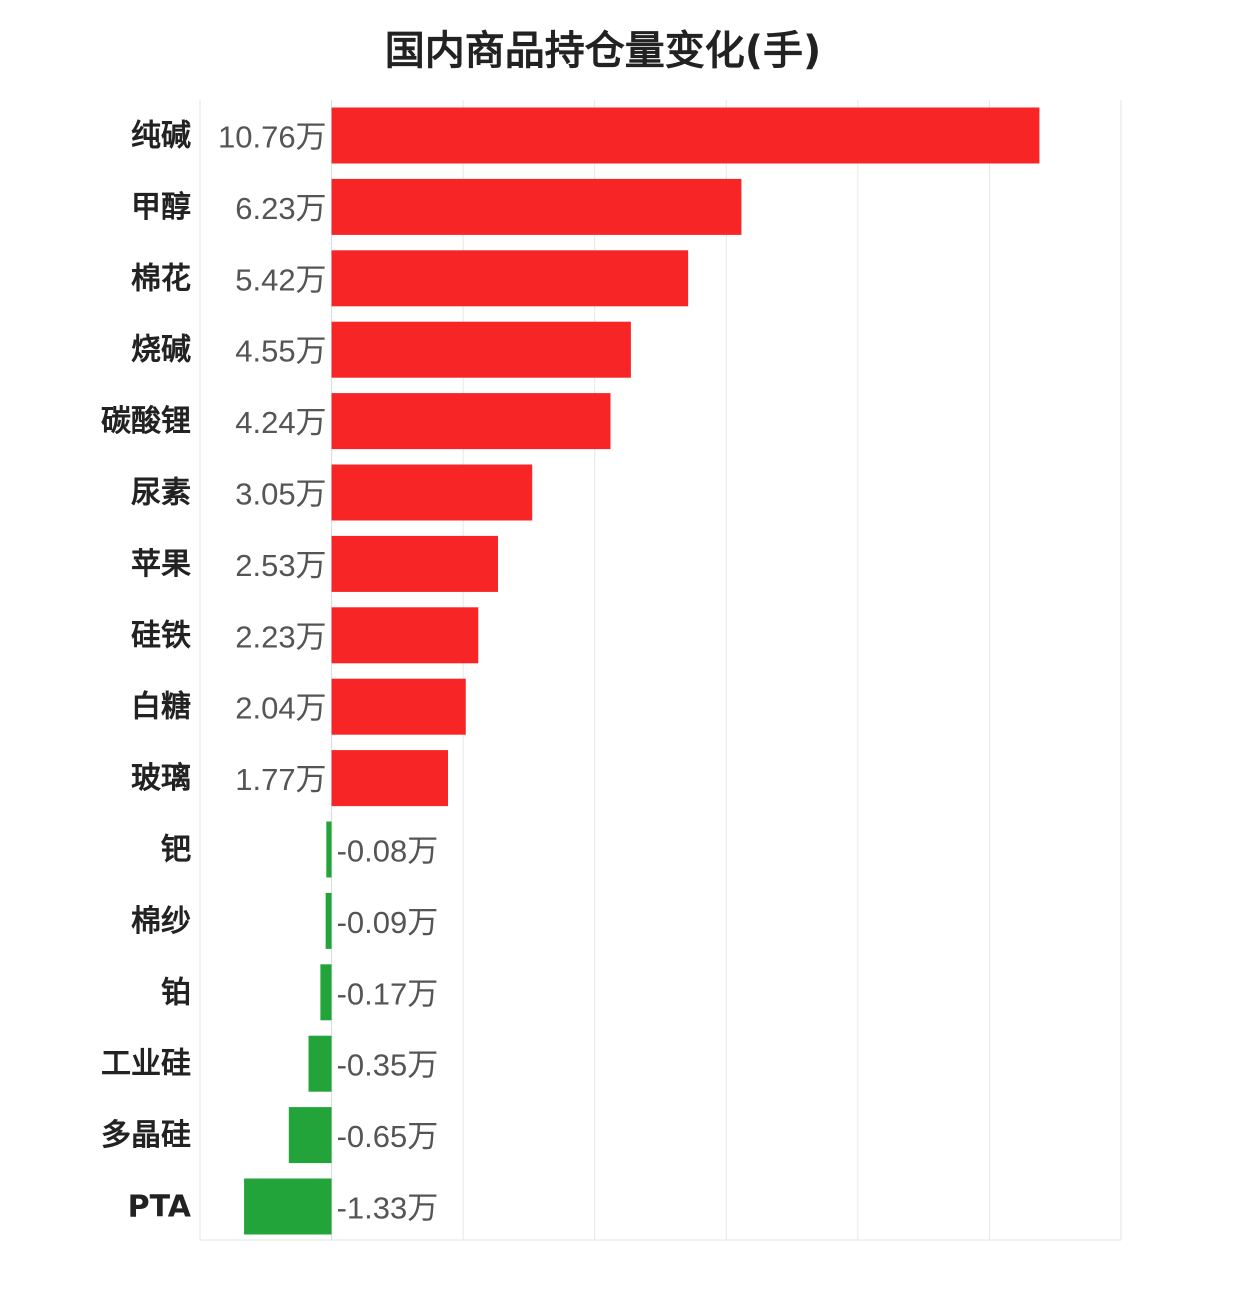  What do you see at coordinates (160, 1207) in the screenshot?
I see `category-label: PTA` at bounding box center [160, 1207].